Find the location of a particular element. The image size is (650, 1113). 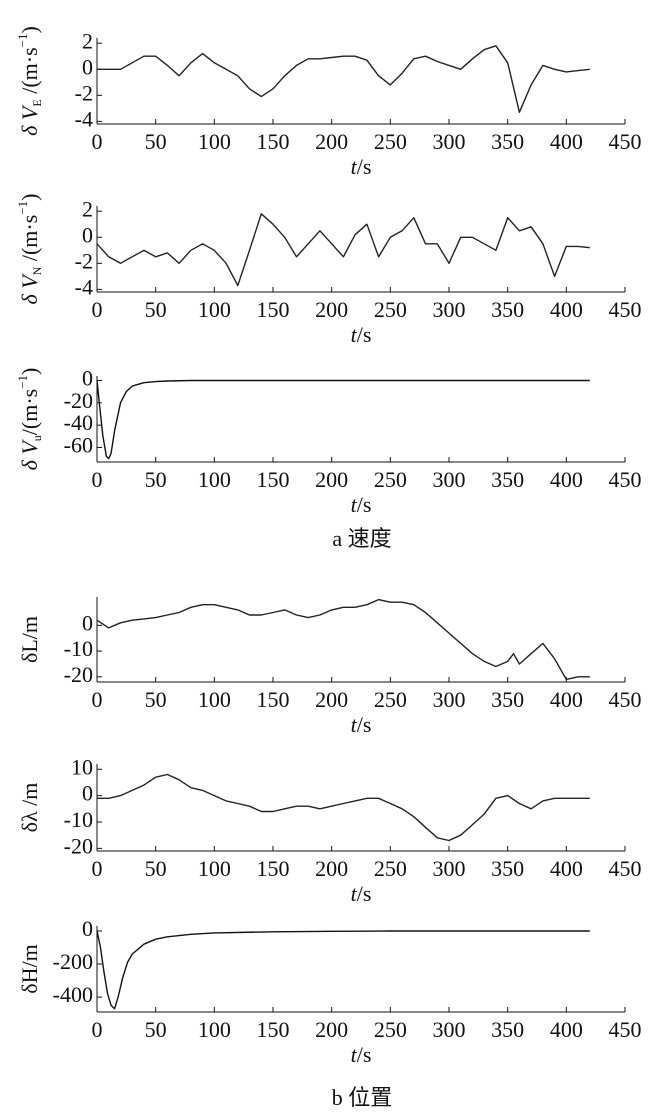

y-label-part: δH/m is located at coordinates (29, 968).